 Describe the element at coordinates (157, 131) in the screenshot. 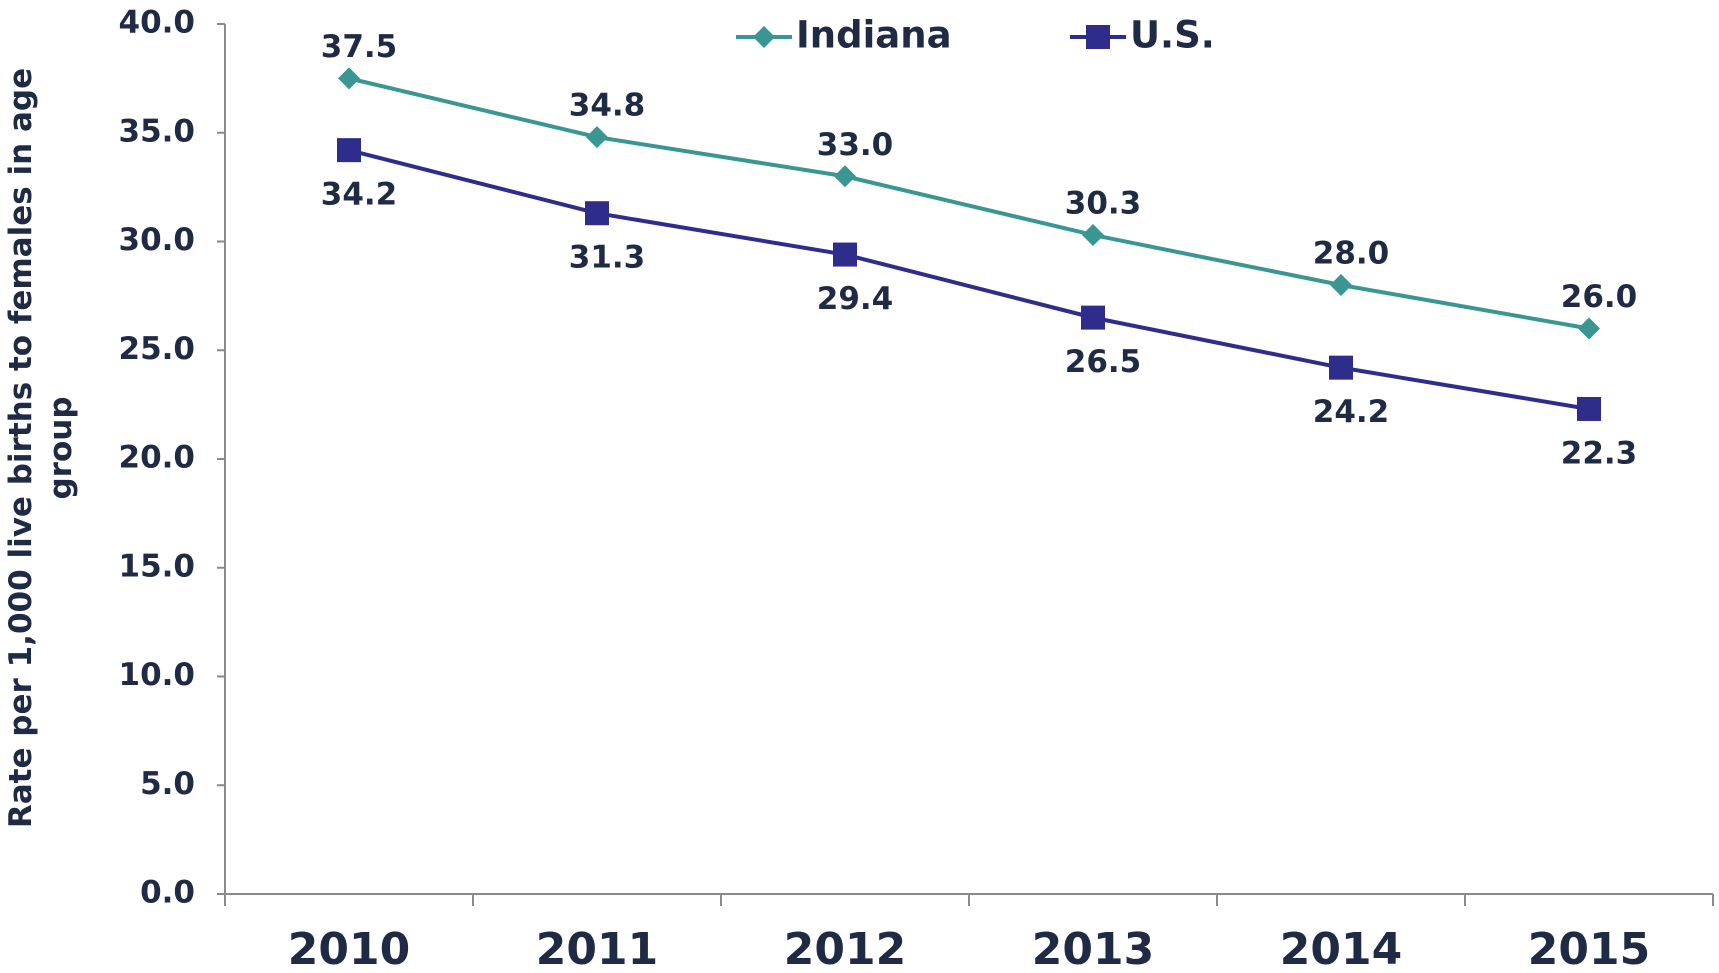

I see `y-tick-label: 35.0` at that location.